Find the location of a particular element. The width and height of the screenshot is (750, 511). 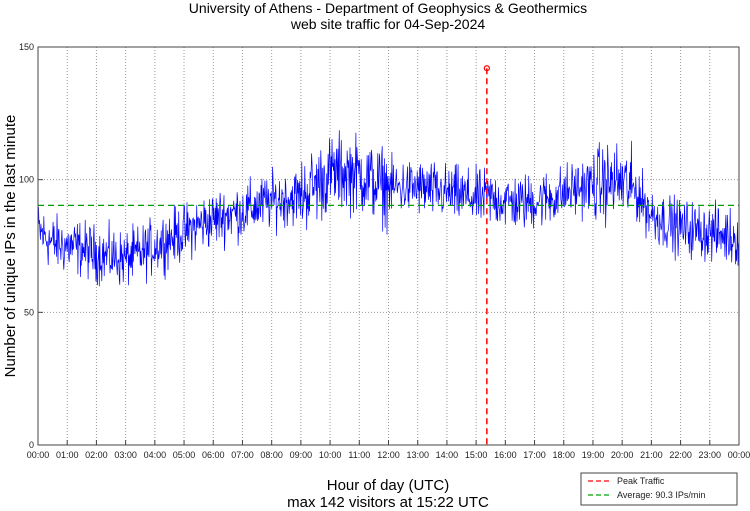

x-tick-label: 17:00 is located at coordinates (534, 455).